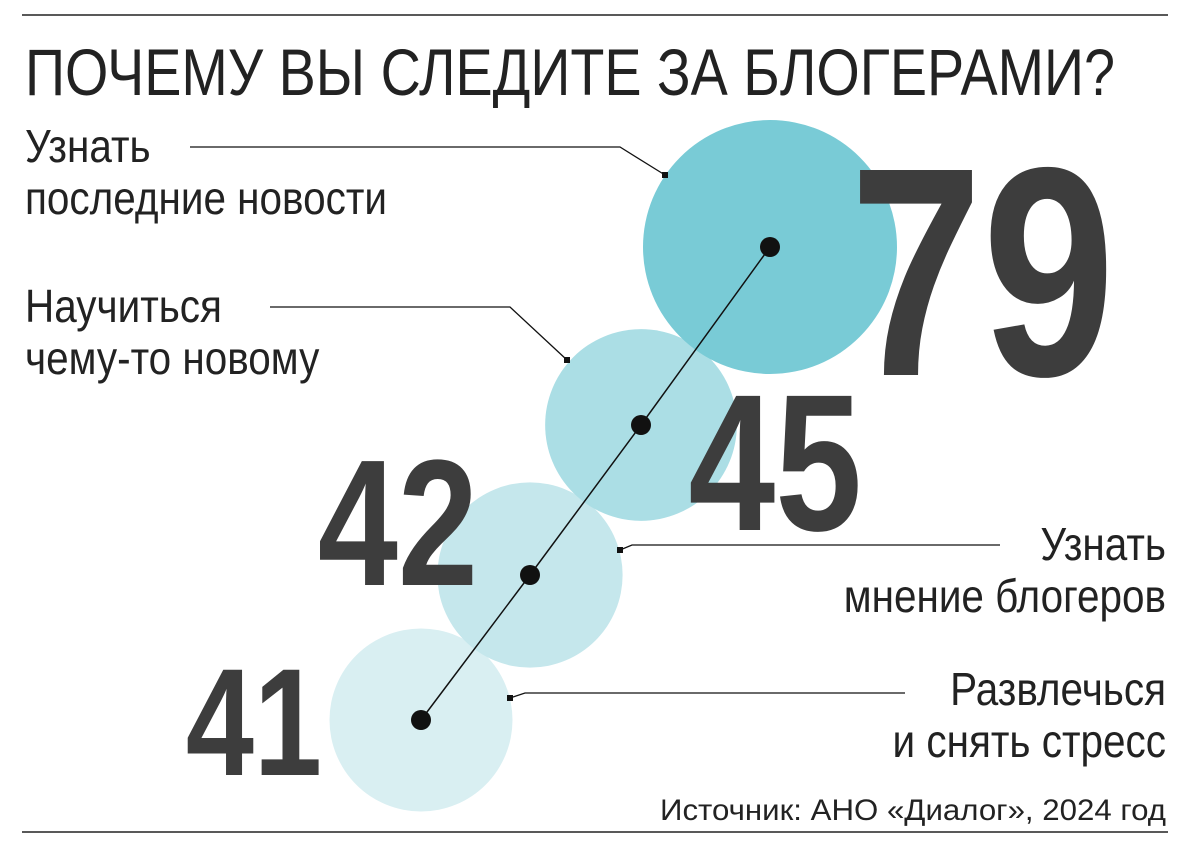  Describe the element at coordinates (982, 273) in the screenshot. I see `value-label: 79` at that location.